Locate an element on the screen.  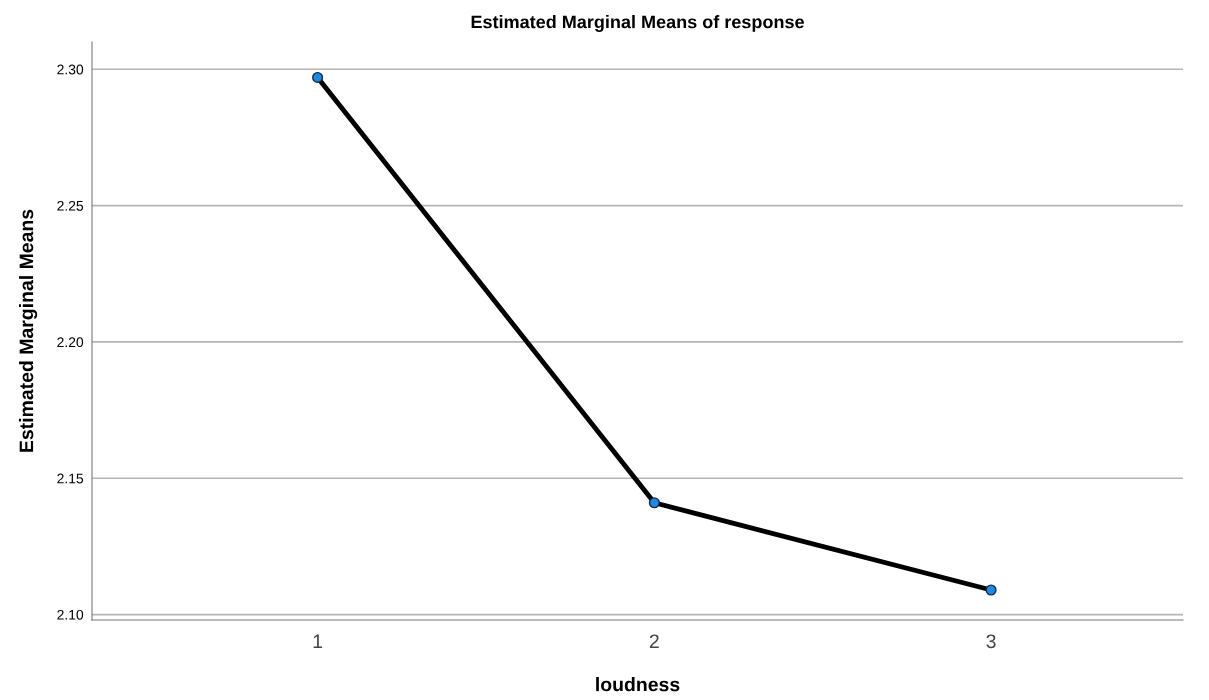
x-tick-label: 3 is located at coordinates (991, 641).